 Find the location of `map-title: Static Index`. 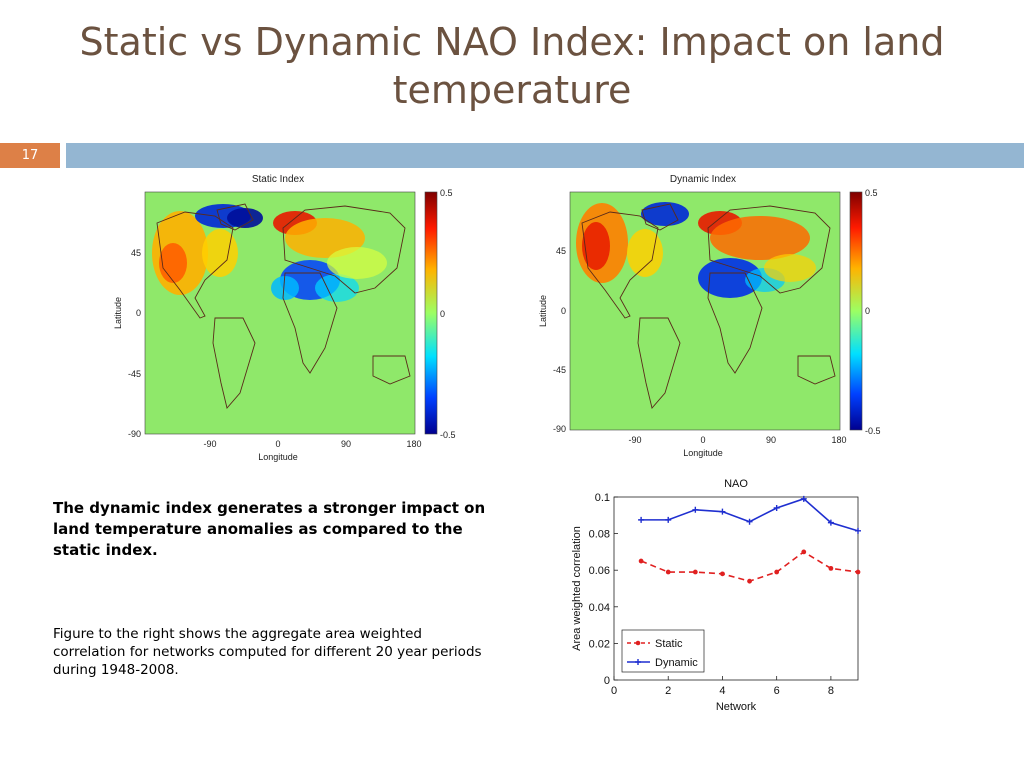

map-title: Static Index is located at coordinates (278, 179).